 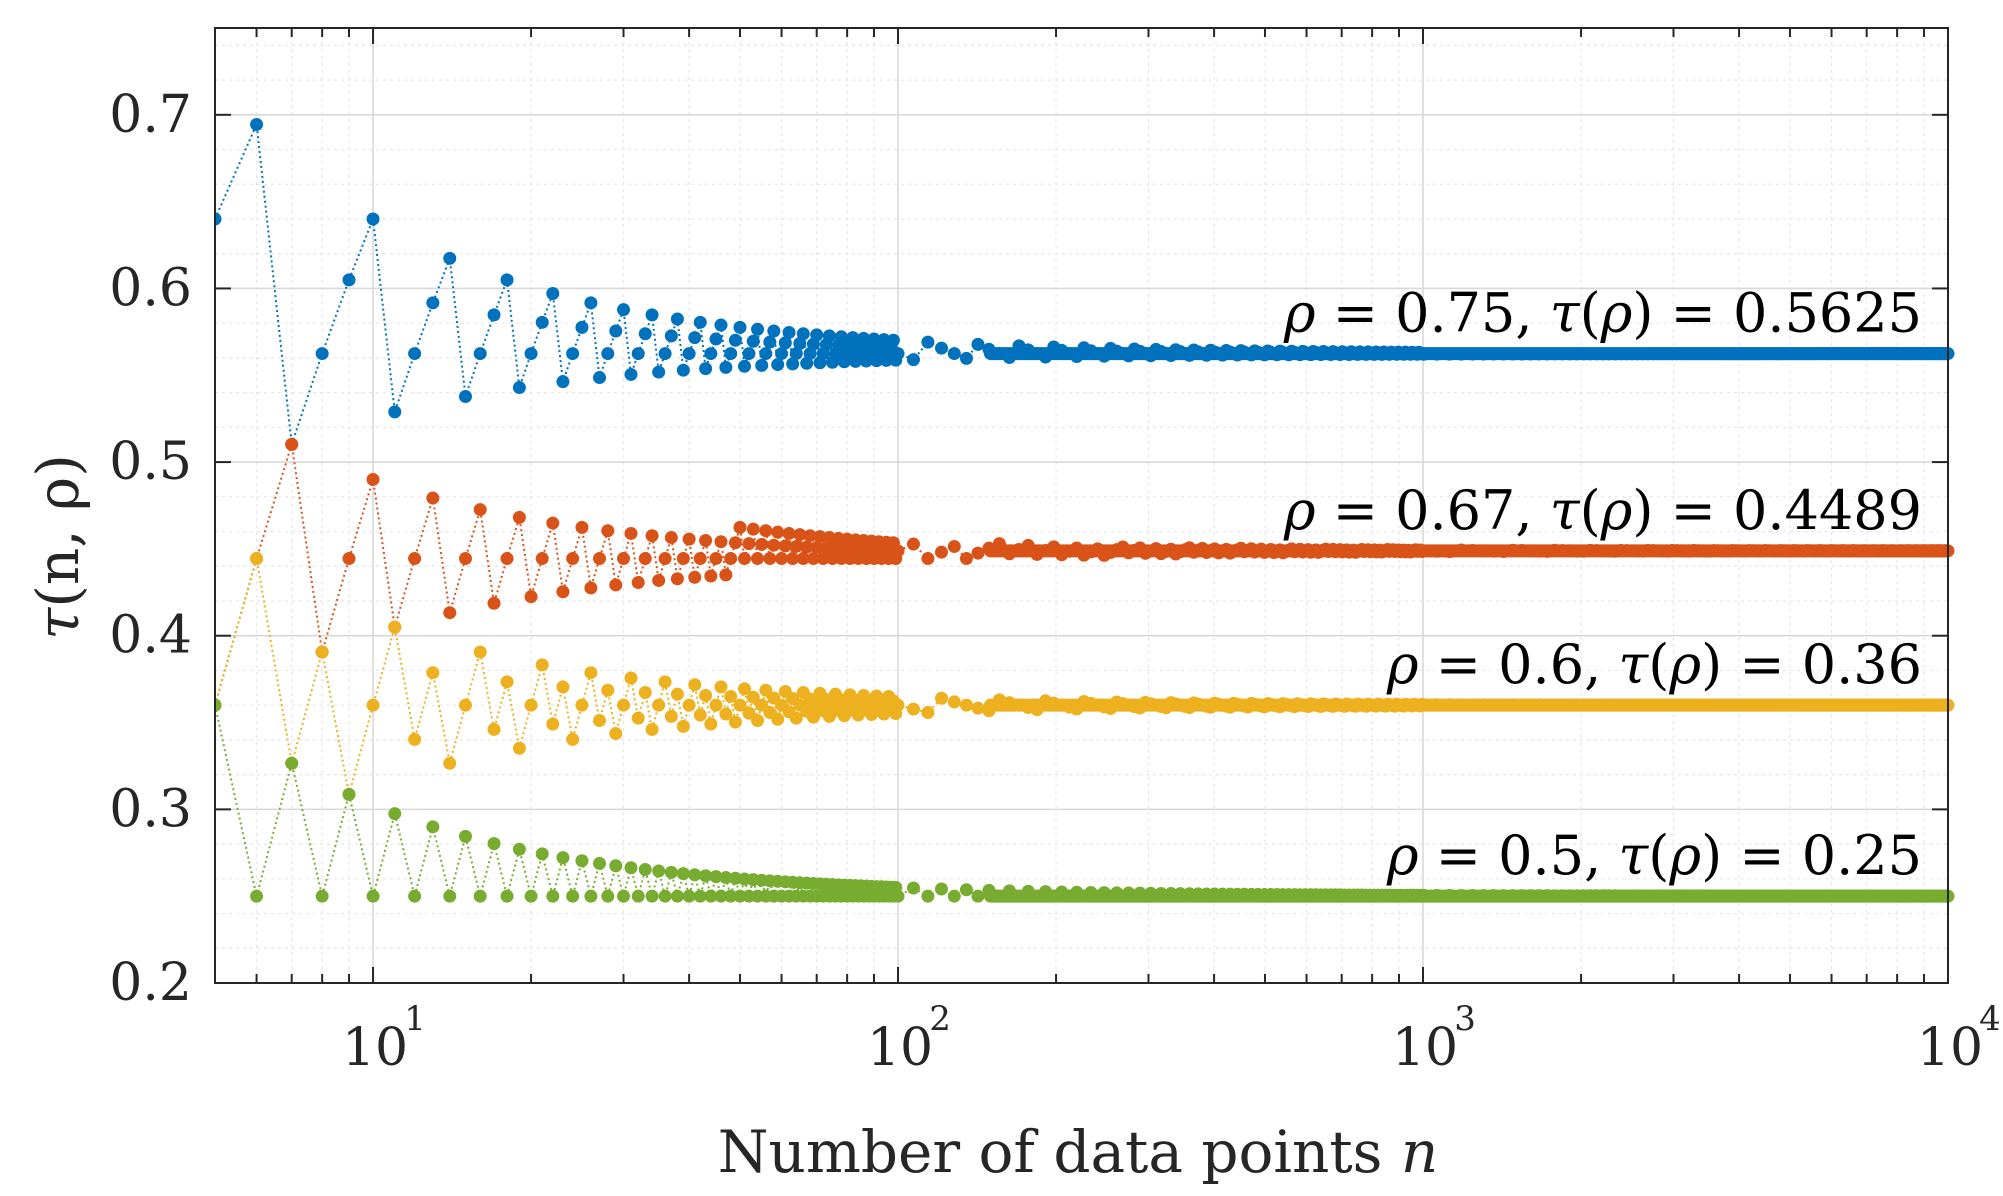 I want to click on y-tick-label: 0.5, so click(x=150, y=462).